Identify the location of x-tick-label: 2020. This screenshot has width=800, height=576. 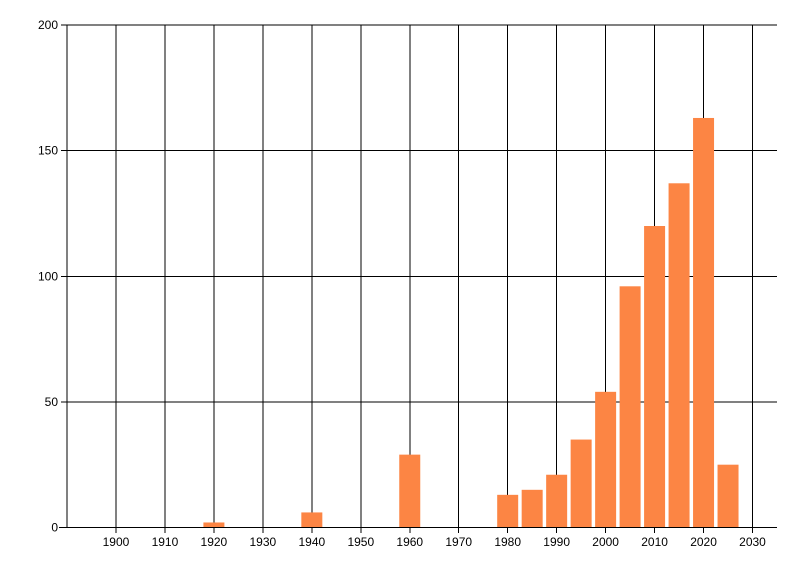
(703, 542).